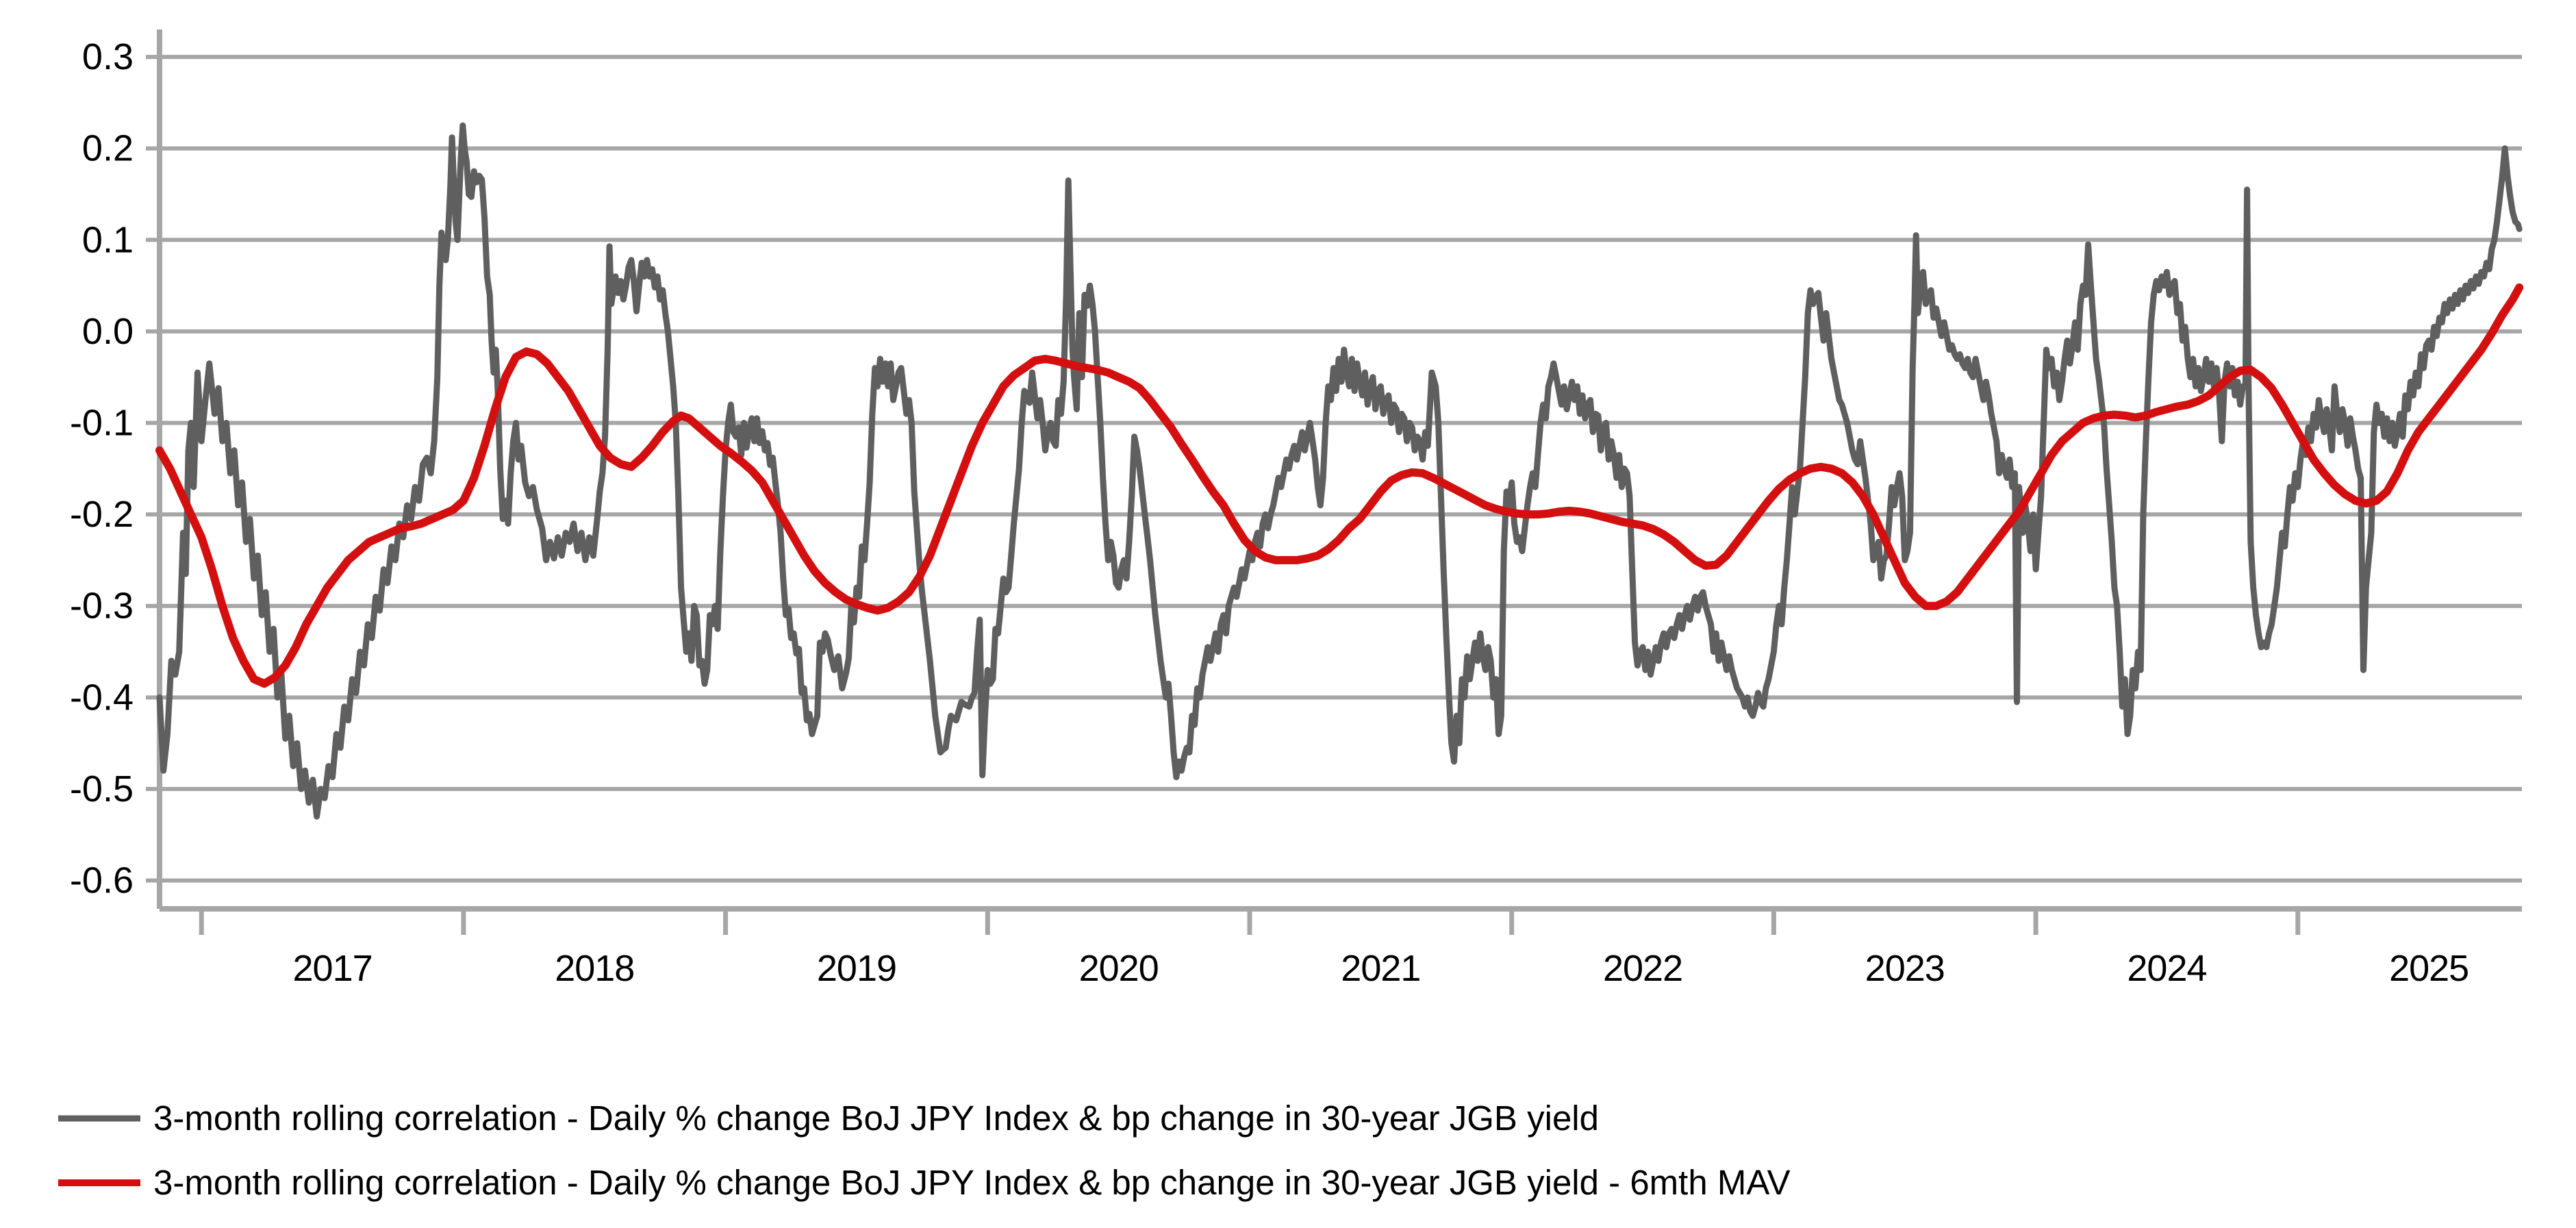 Image resolution: width=2576 pixels, height=1228 pixels. I want to click on y-tick-label: -0.1, so click(102, 424).